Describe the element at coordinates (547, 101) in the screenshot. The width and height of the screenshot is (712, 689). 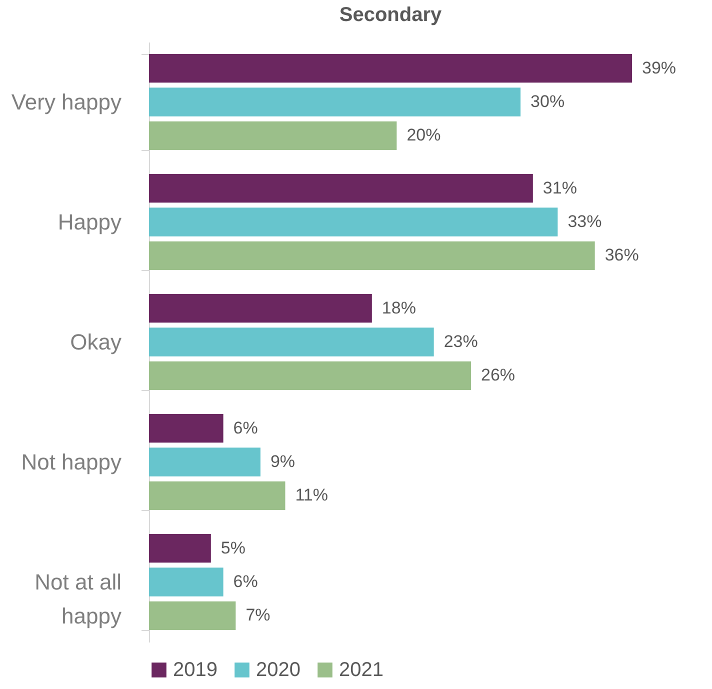
I see `data-label: 30%` at that location.